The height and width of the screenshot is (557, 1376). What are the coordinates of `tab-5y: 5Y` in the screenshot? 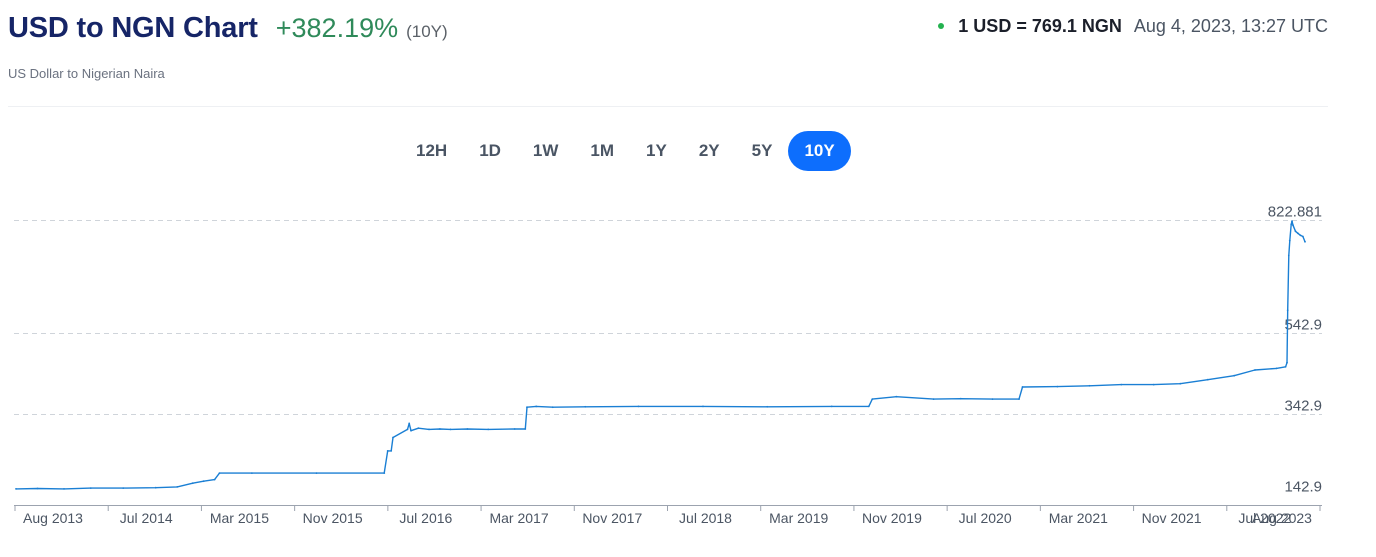 It's located at (762, 150).